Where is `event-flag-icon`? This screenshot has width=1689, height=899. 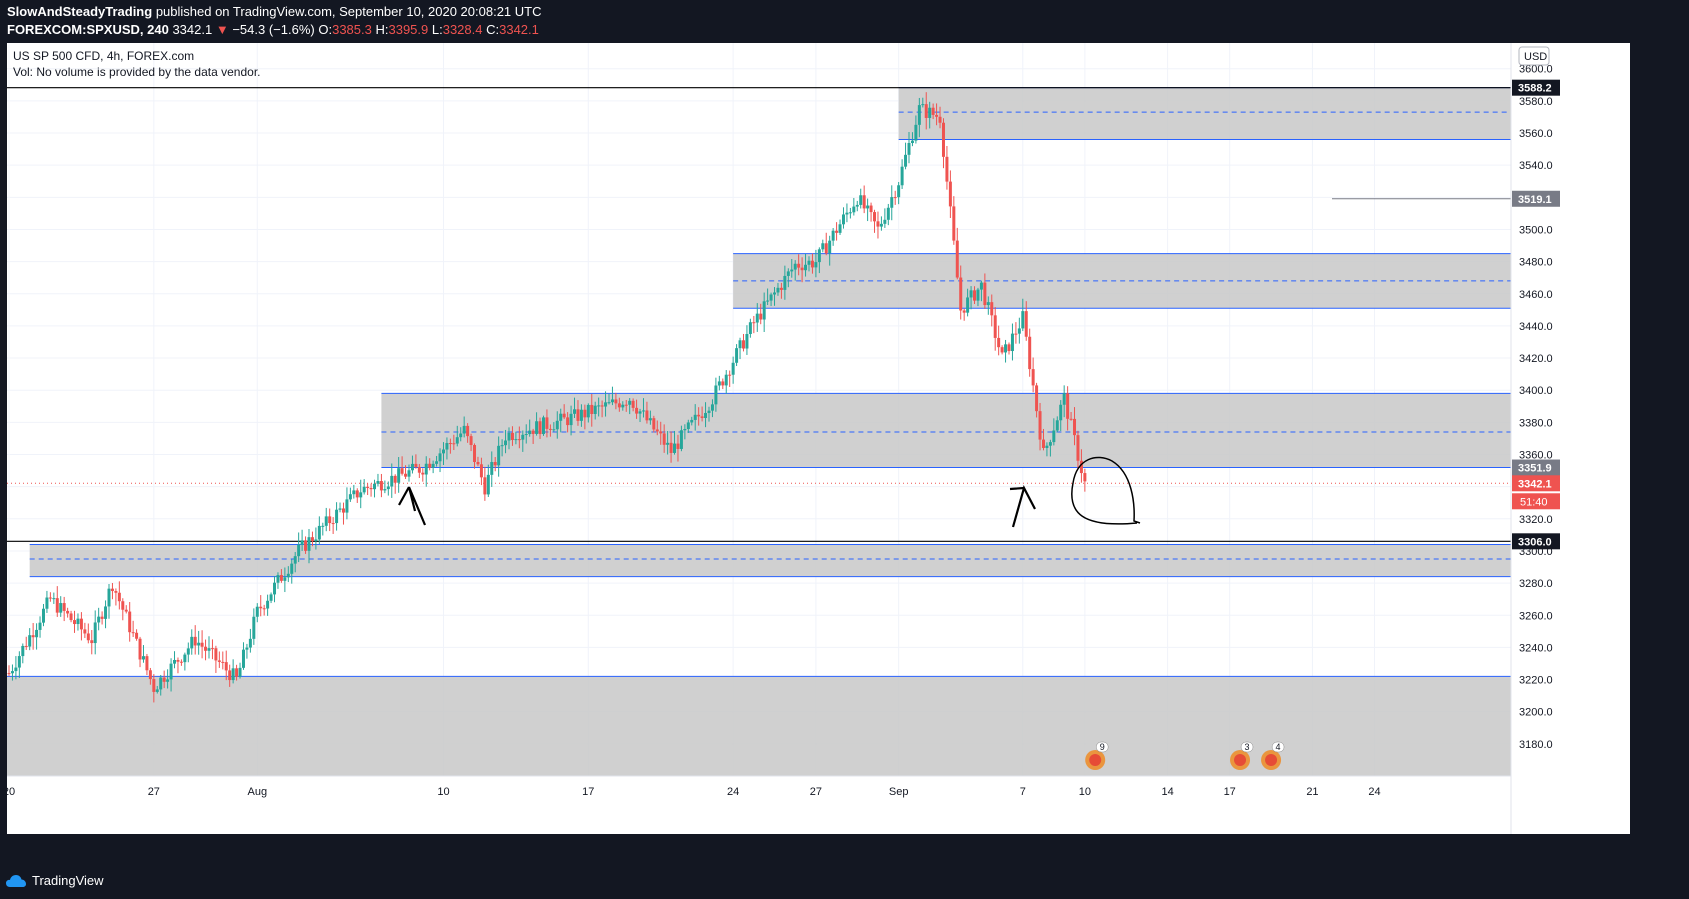
event-flag-icon is located at coordinates (1240, 760).